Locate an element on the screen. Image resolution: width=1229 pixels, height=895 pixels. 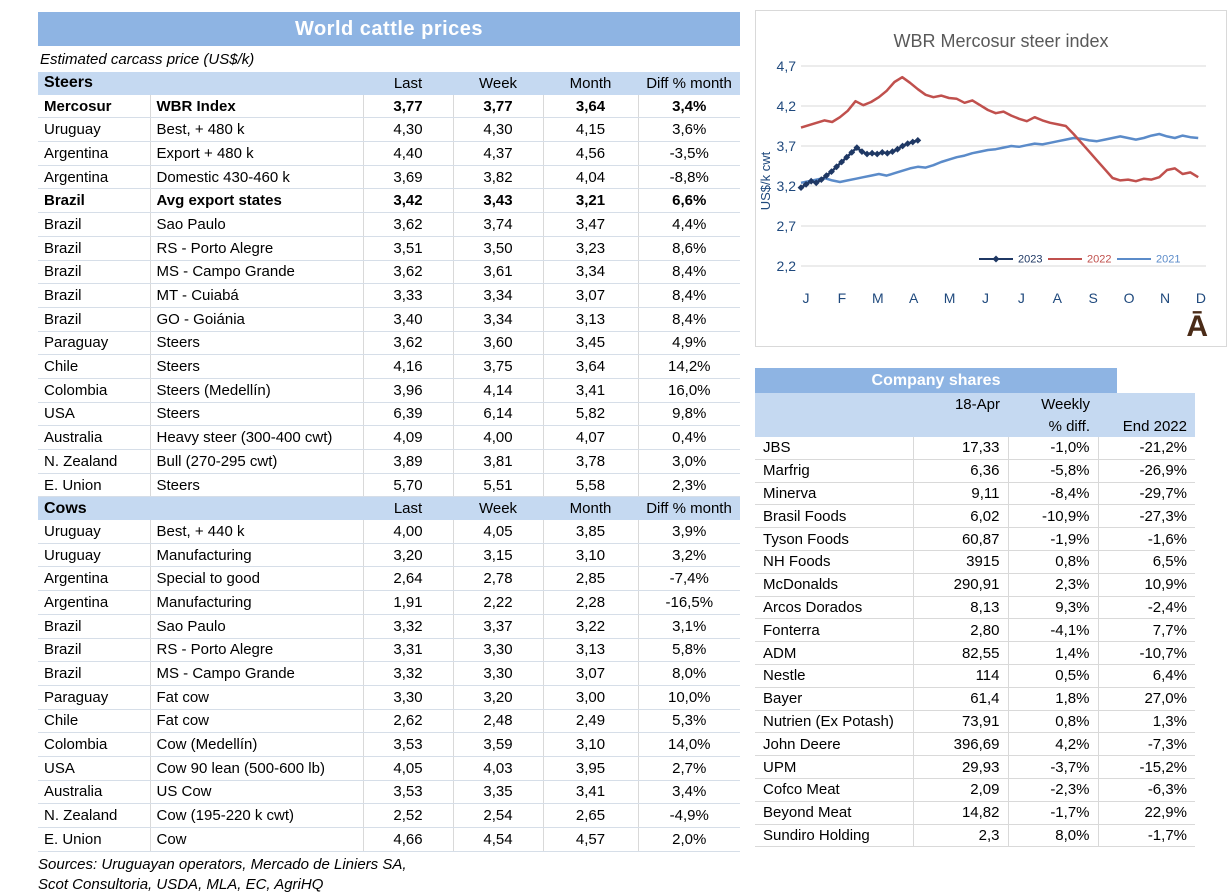
price-cell: 2,65 is located at coordinates (590, 815).